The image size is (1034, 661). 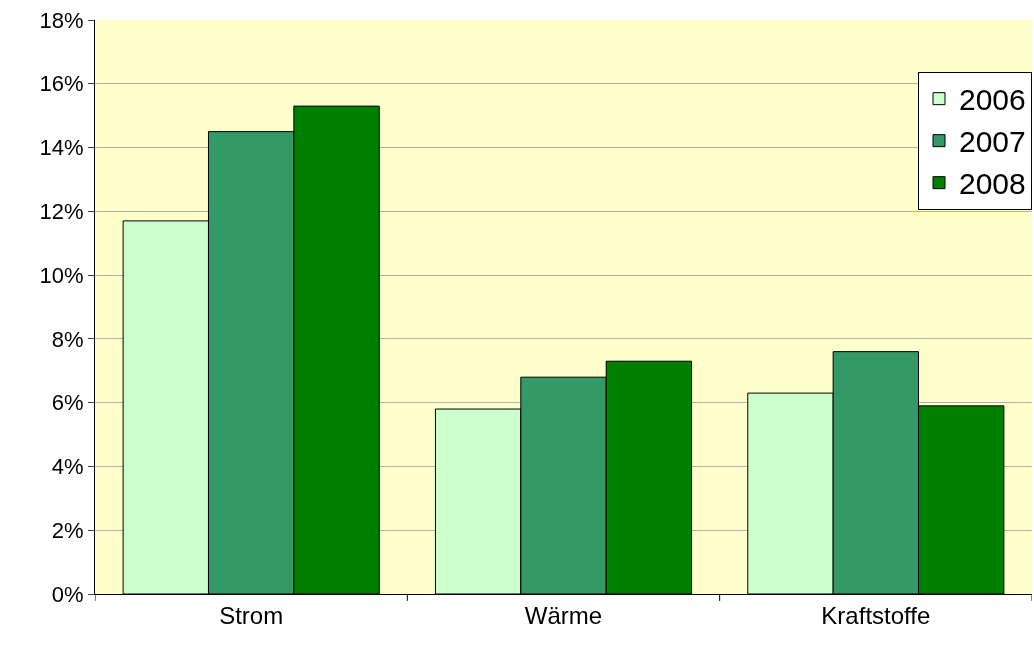 I want to click on legend-label: 2007, so click(x=992, y=142).